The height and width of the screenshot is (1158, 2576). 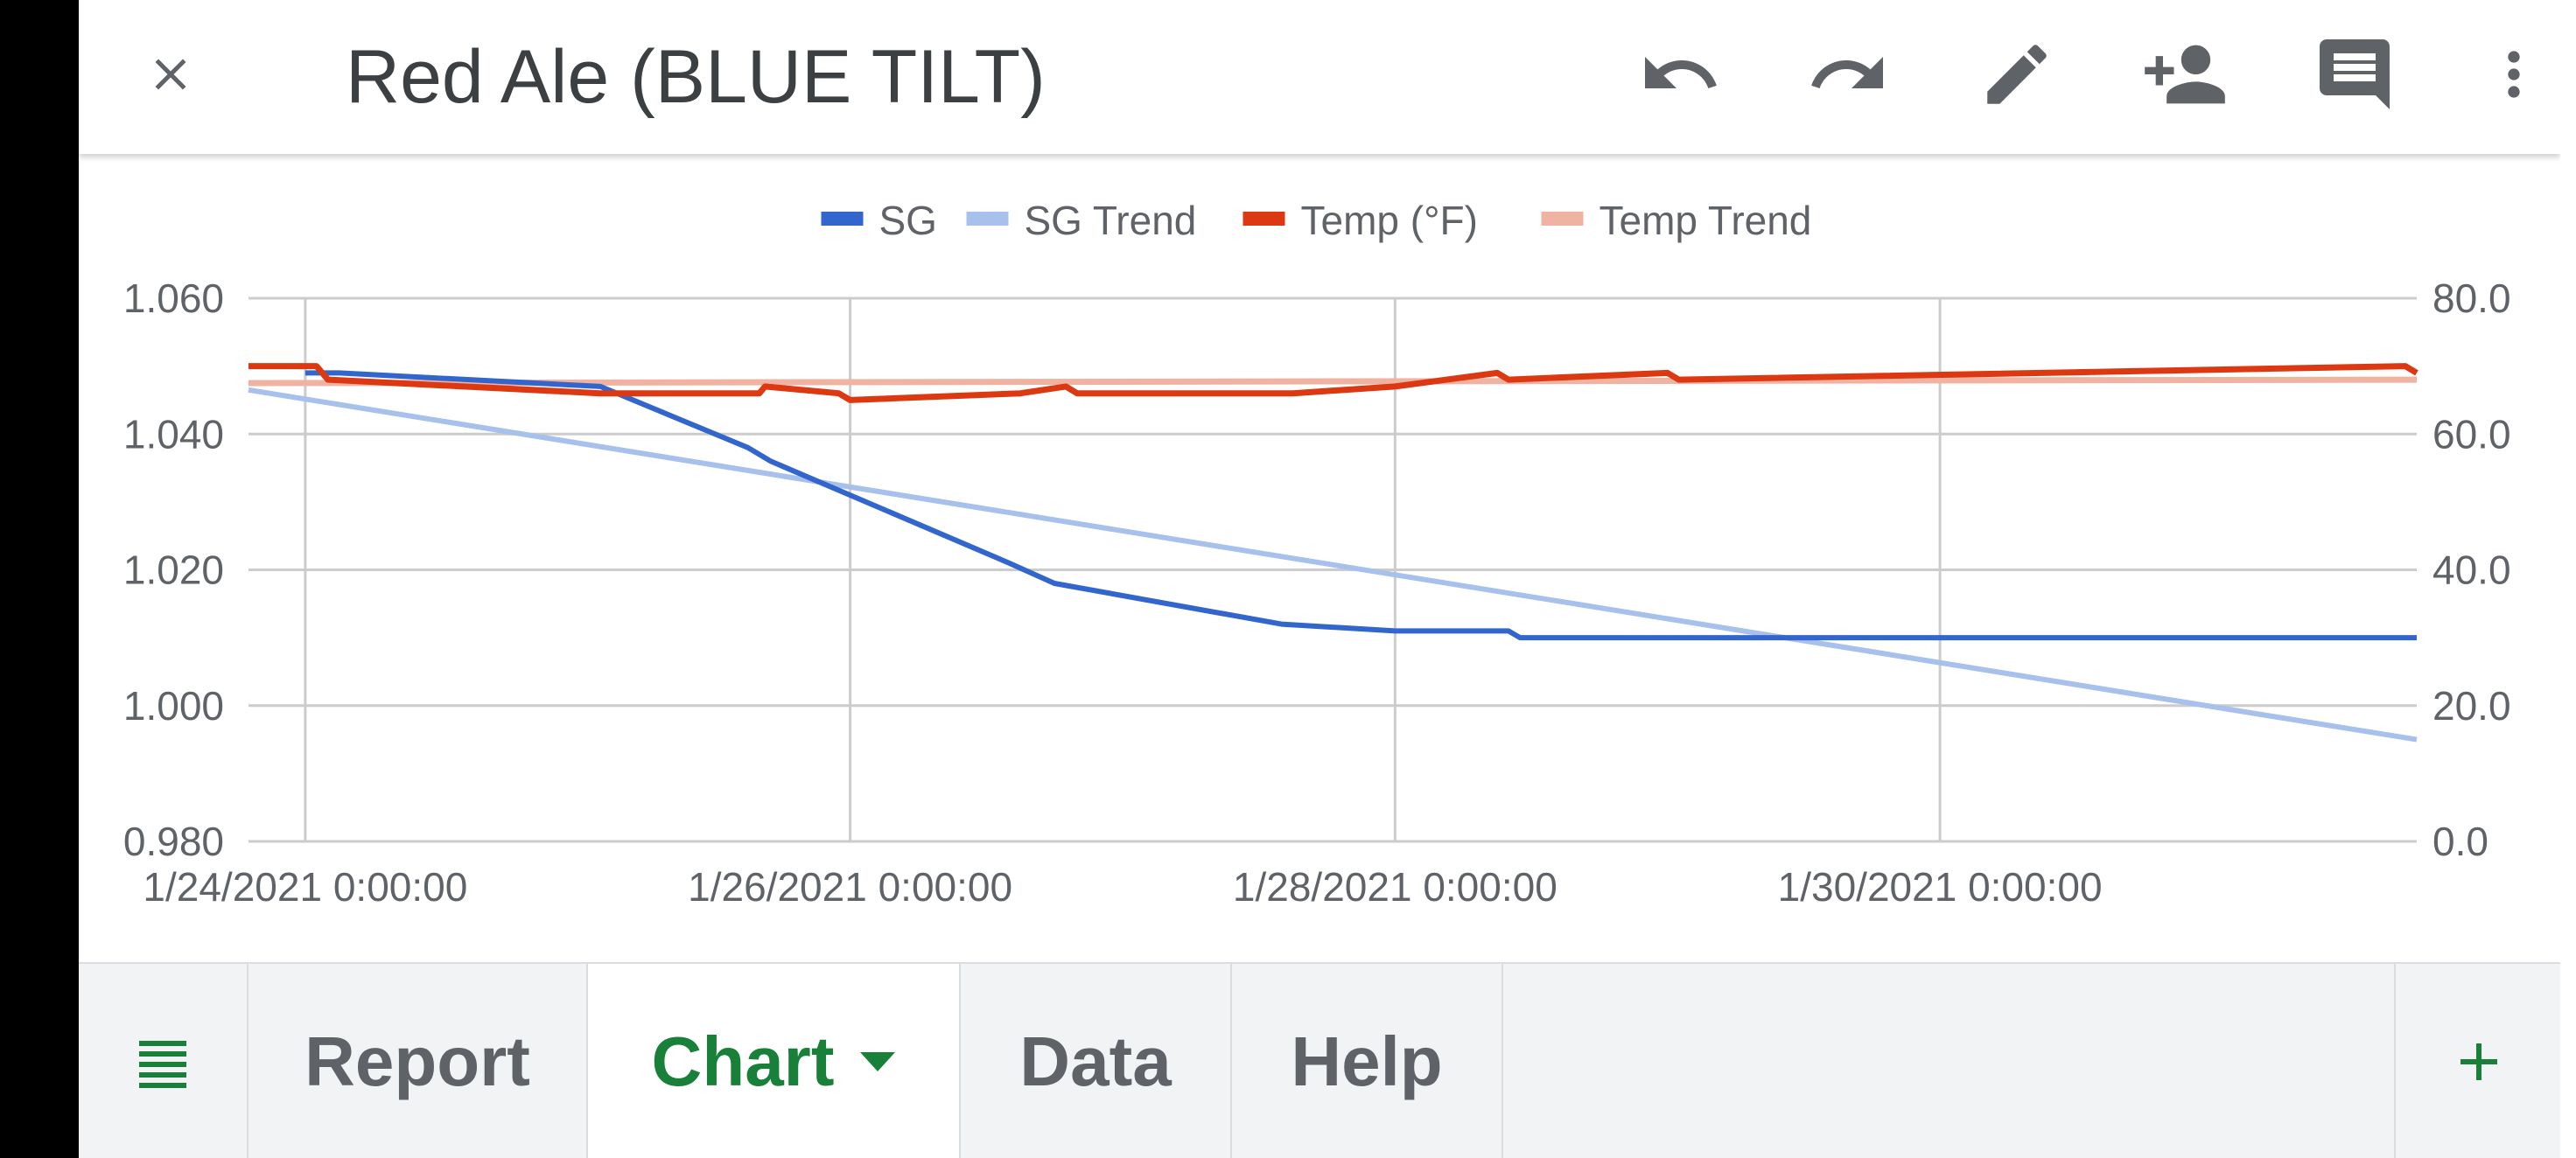 I want to click on add-icon, so click(x=2478, y=1061).